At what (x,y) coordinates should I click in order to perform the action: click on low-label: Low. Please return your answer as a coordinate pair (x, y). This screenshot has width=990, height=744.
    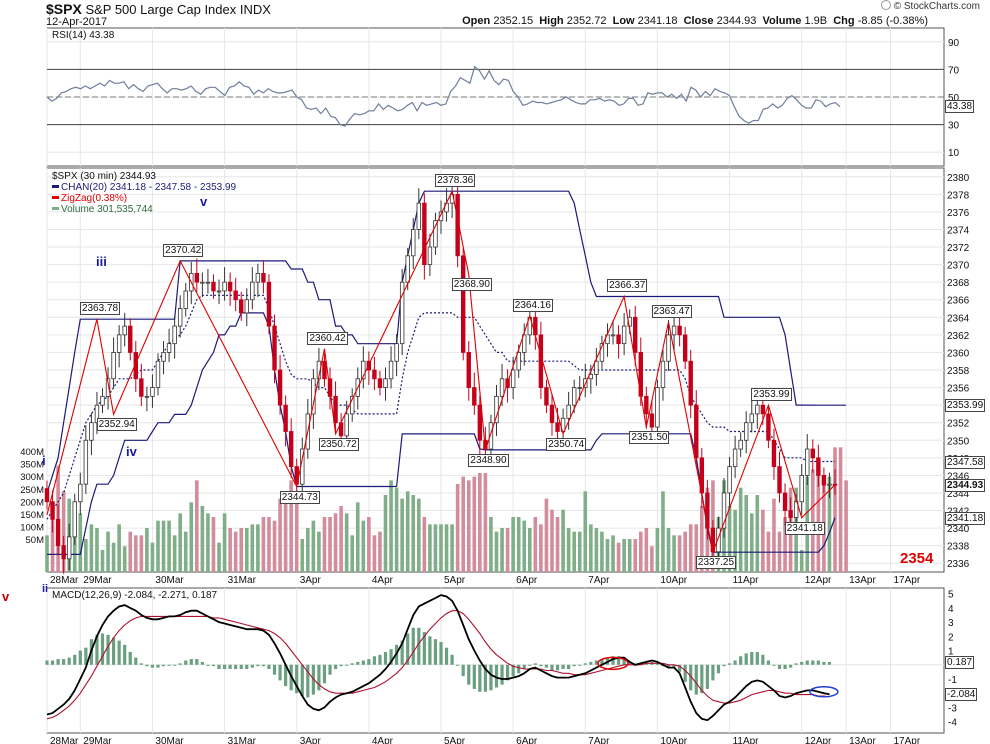
    Looking at the image, I should click on (623, 21).